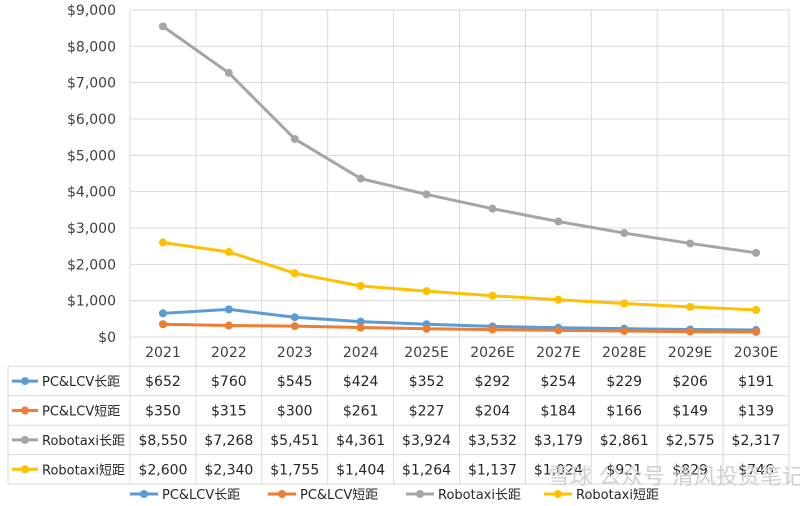 The height and width of the screenshot is (506, 800). Describe the element at coordinates (492, 441) in the screenshot. I see `data-label: $3,532` at that location.